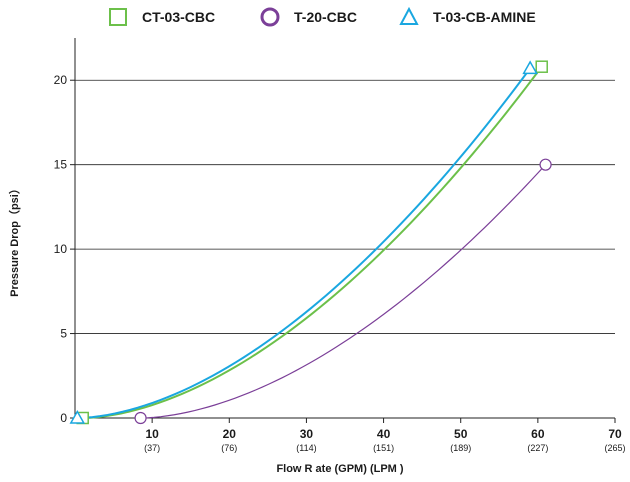  What do you see at coordinates (461, 434) in the screenshot?
I see `x-tick-label: 50` at bounding box center [461, 434].